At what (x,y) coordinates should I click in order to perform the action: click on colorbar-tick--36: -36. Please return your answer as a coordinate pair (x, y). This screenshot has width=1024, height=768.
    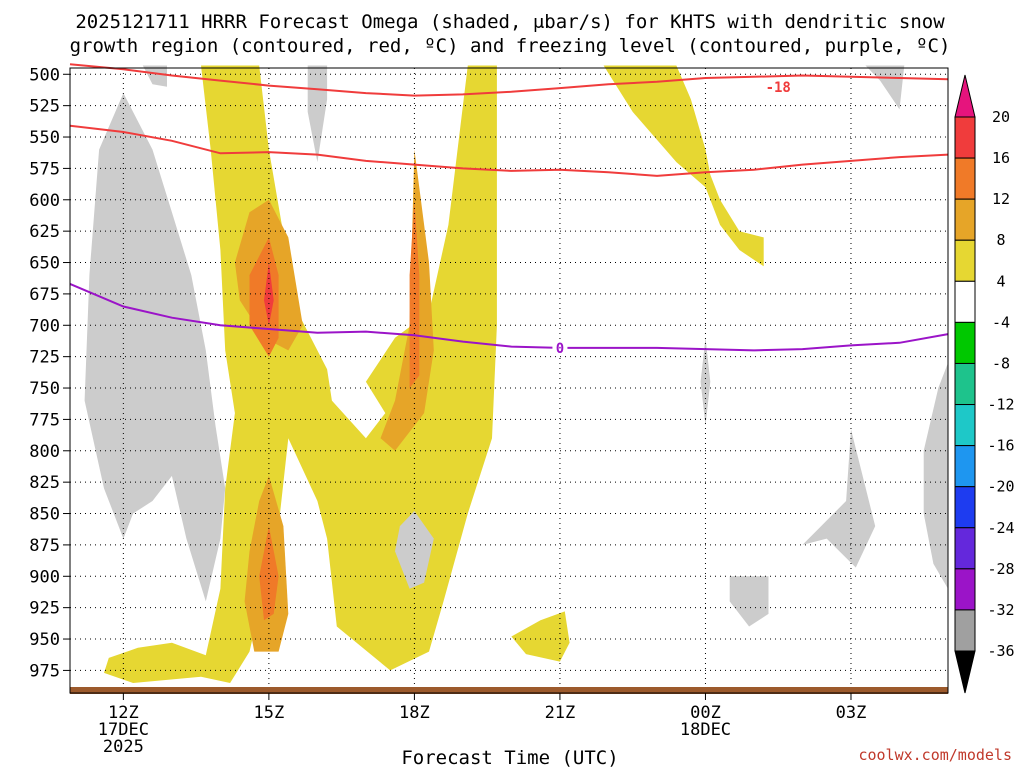
    Looking at the image, I should click on (1000, 651).